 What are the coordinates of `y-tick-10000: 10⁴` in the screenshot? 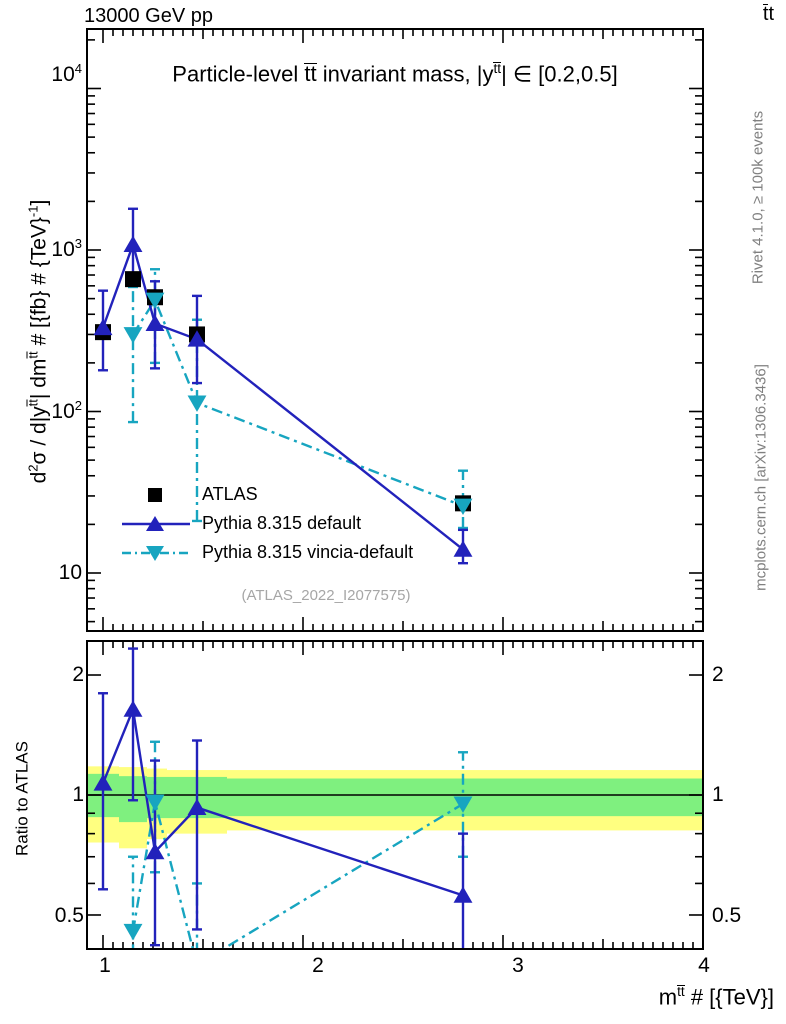 It's located at (66, 73).